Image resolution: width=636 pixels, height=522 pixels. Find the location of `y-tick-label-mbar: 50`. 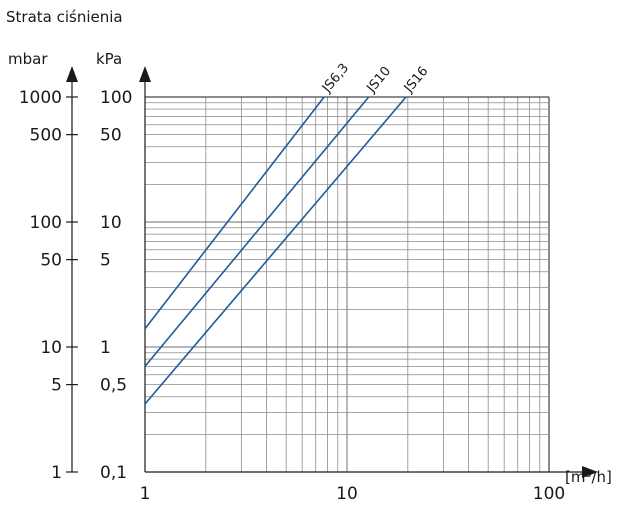

y-tick-label-mbar: 50 is located at coordinates (51, 261).